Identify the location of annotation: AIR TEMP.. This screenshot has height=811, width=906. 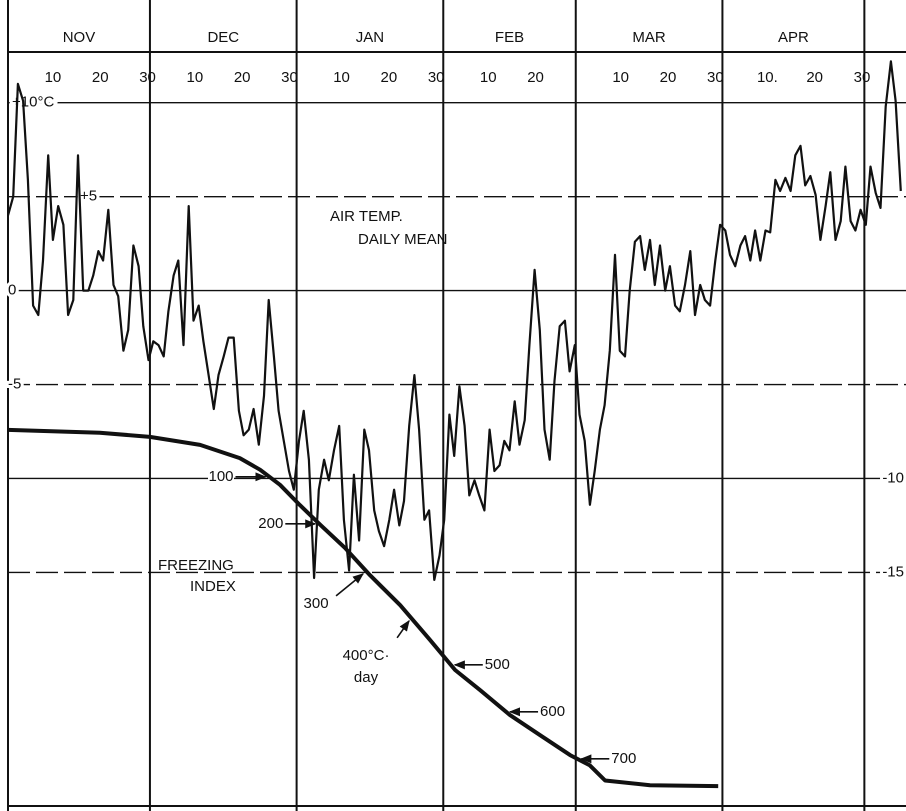
(366, 216).